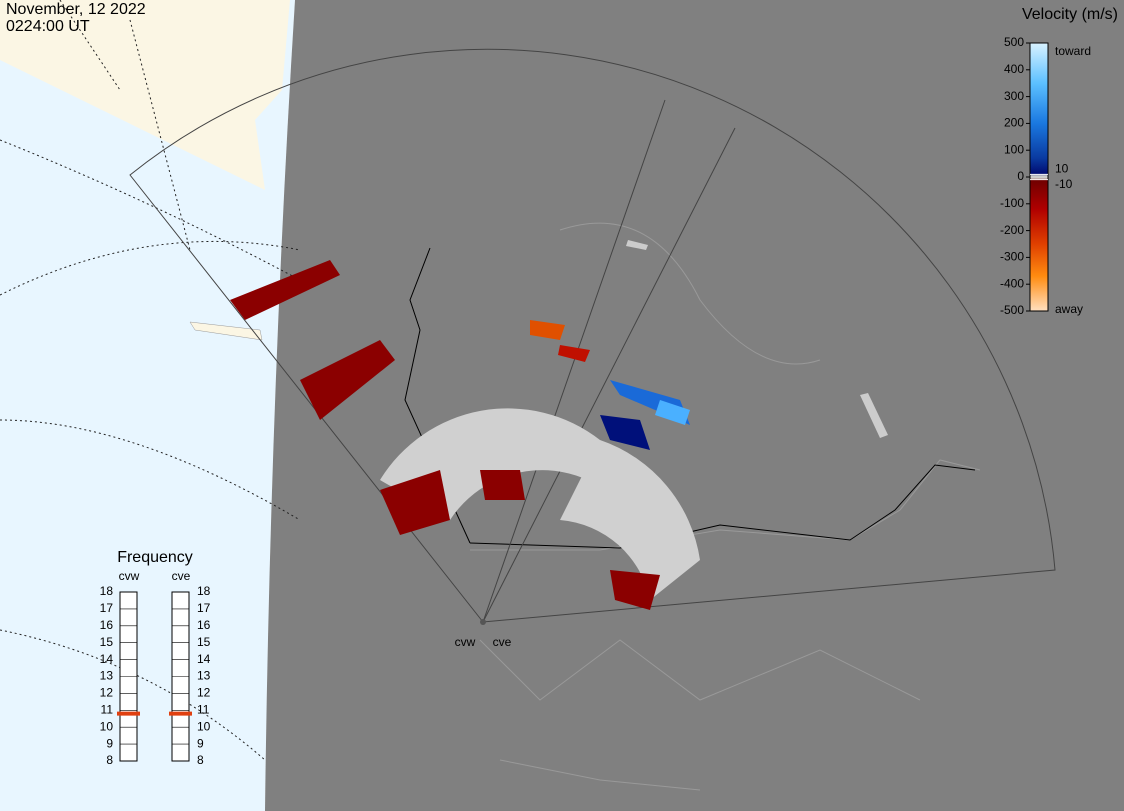 Image resolution: width=1124 pixels, height=811 pixels. Describe the element at coordinates (722, 506) in the screenshot. I see `border` at that location.